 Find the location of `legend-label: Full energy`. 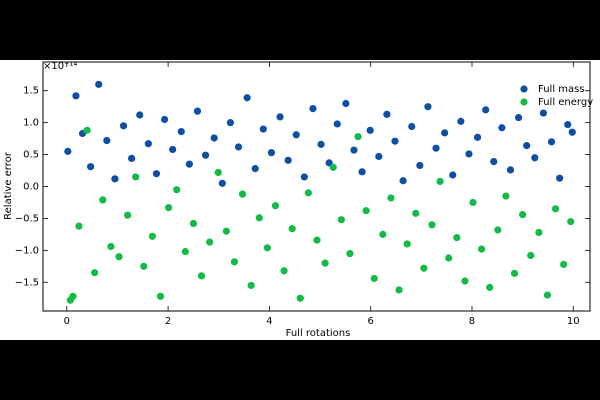

legend-label: Full energy is located at coordinates (565, 102).